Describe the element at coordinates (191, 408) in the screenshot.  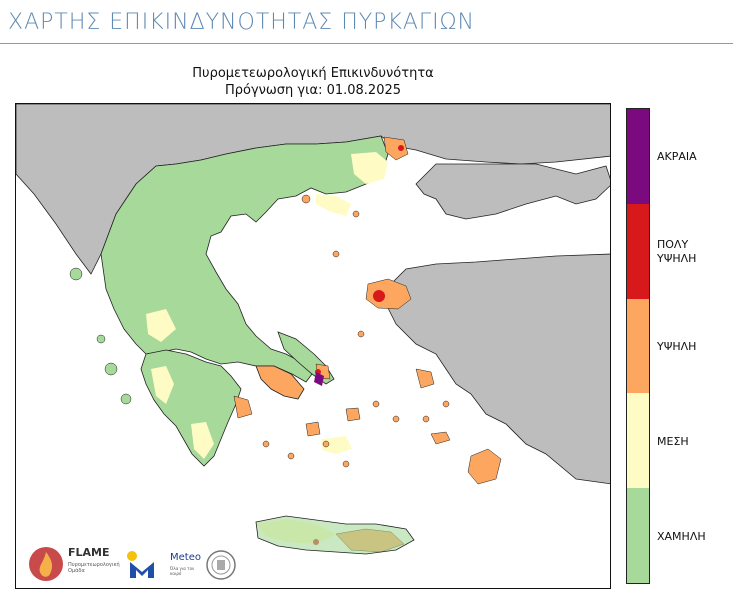
I see `region-peloponnese` at that location.